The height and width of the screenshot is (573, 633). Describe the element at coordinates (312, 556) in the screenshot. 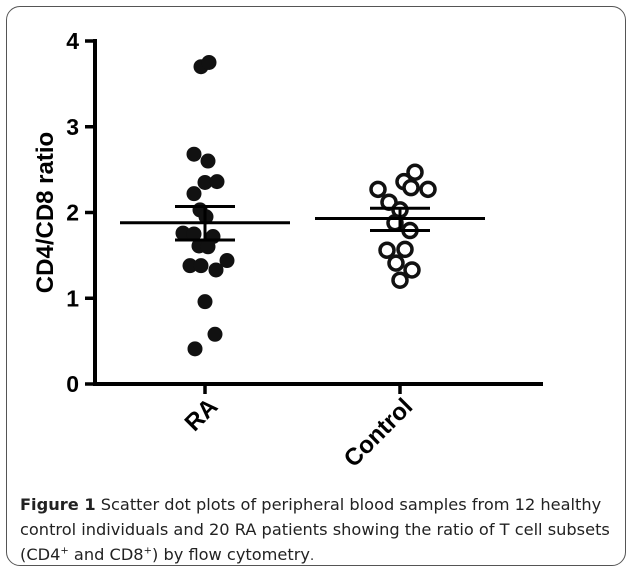

I see `caption-end: .` at that location.